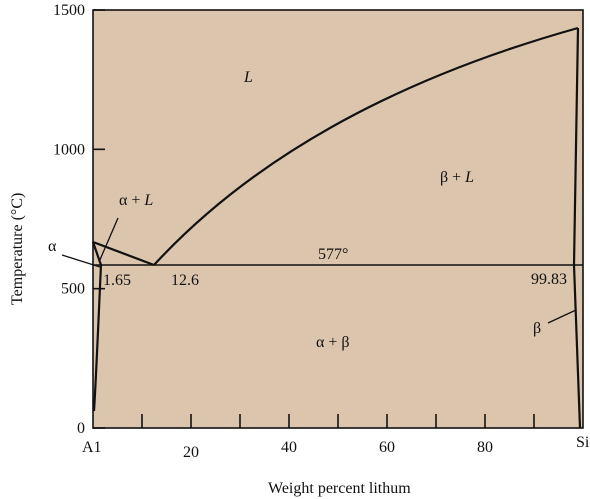 This screenshot has height=499, width=590. I want to click on y-tick-label-1000: 1000, so click(69, 149).